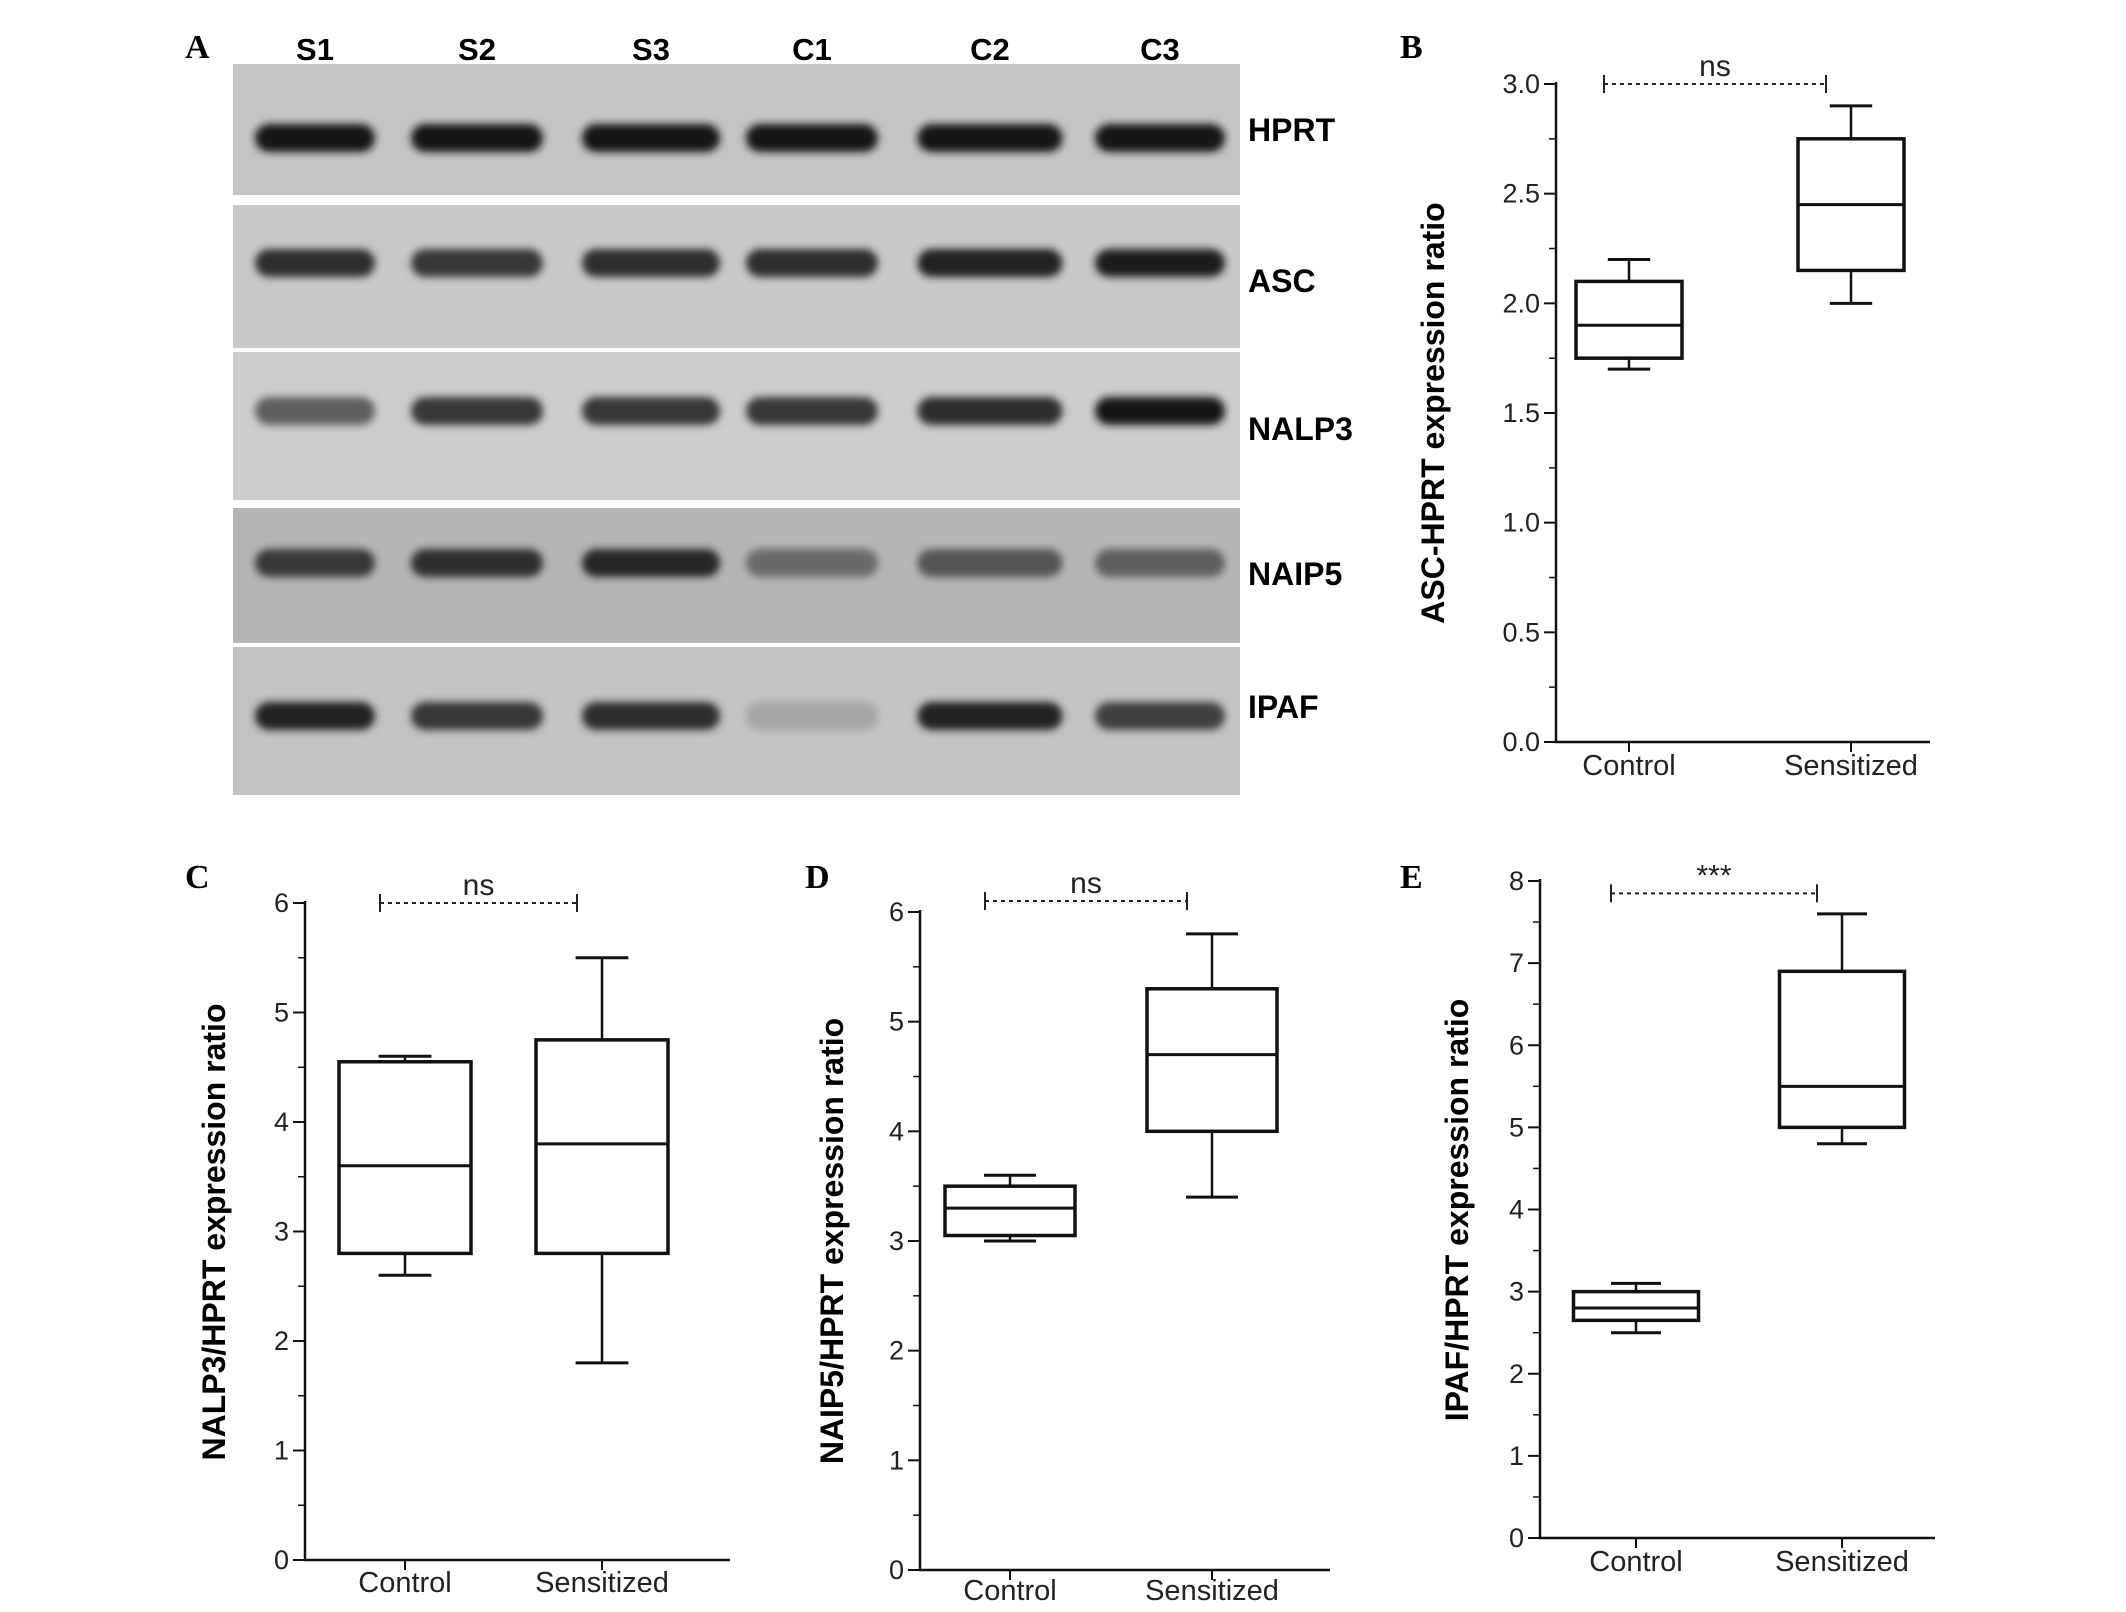 The width and height of the screenshot is (2126, 1612). I want to click on gel-band-naip5-c3, so click(1160, 563).